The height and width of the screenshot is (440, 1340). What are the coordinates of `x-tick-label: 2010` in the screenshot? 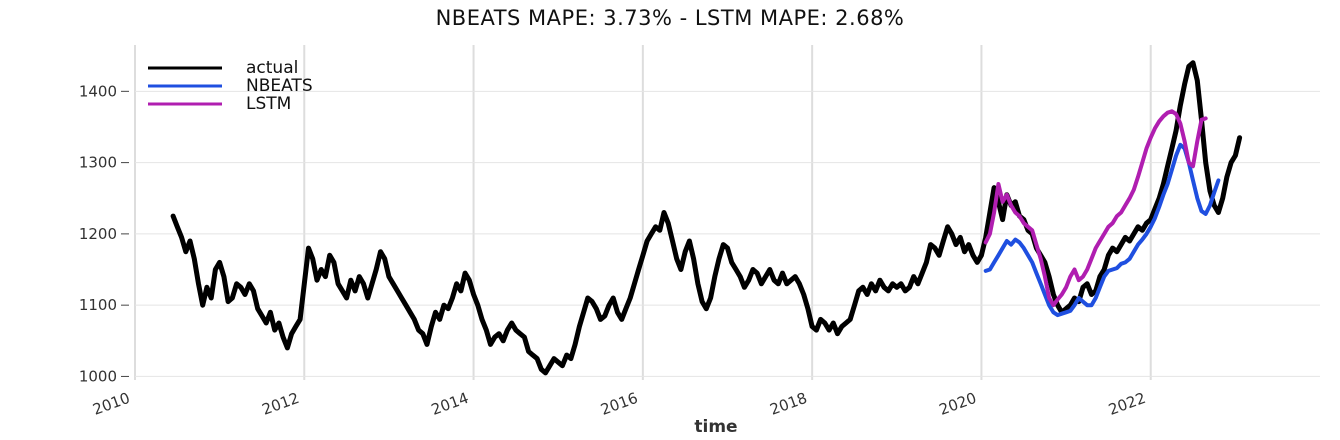 It's located at (111, 404).